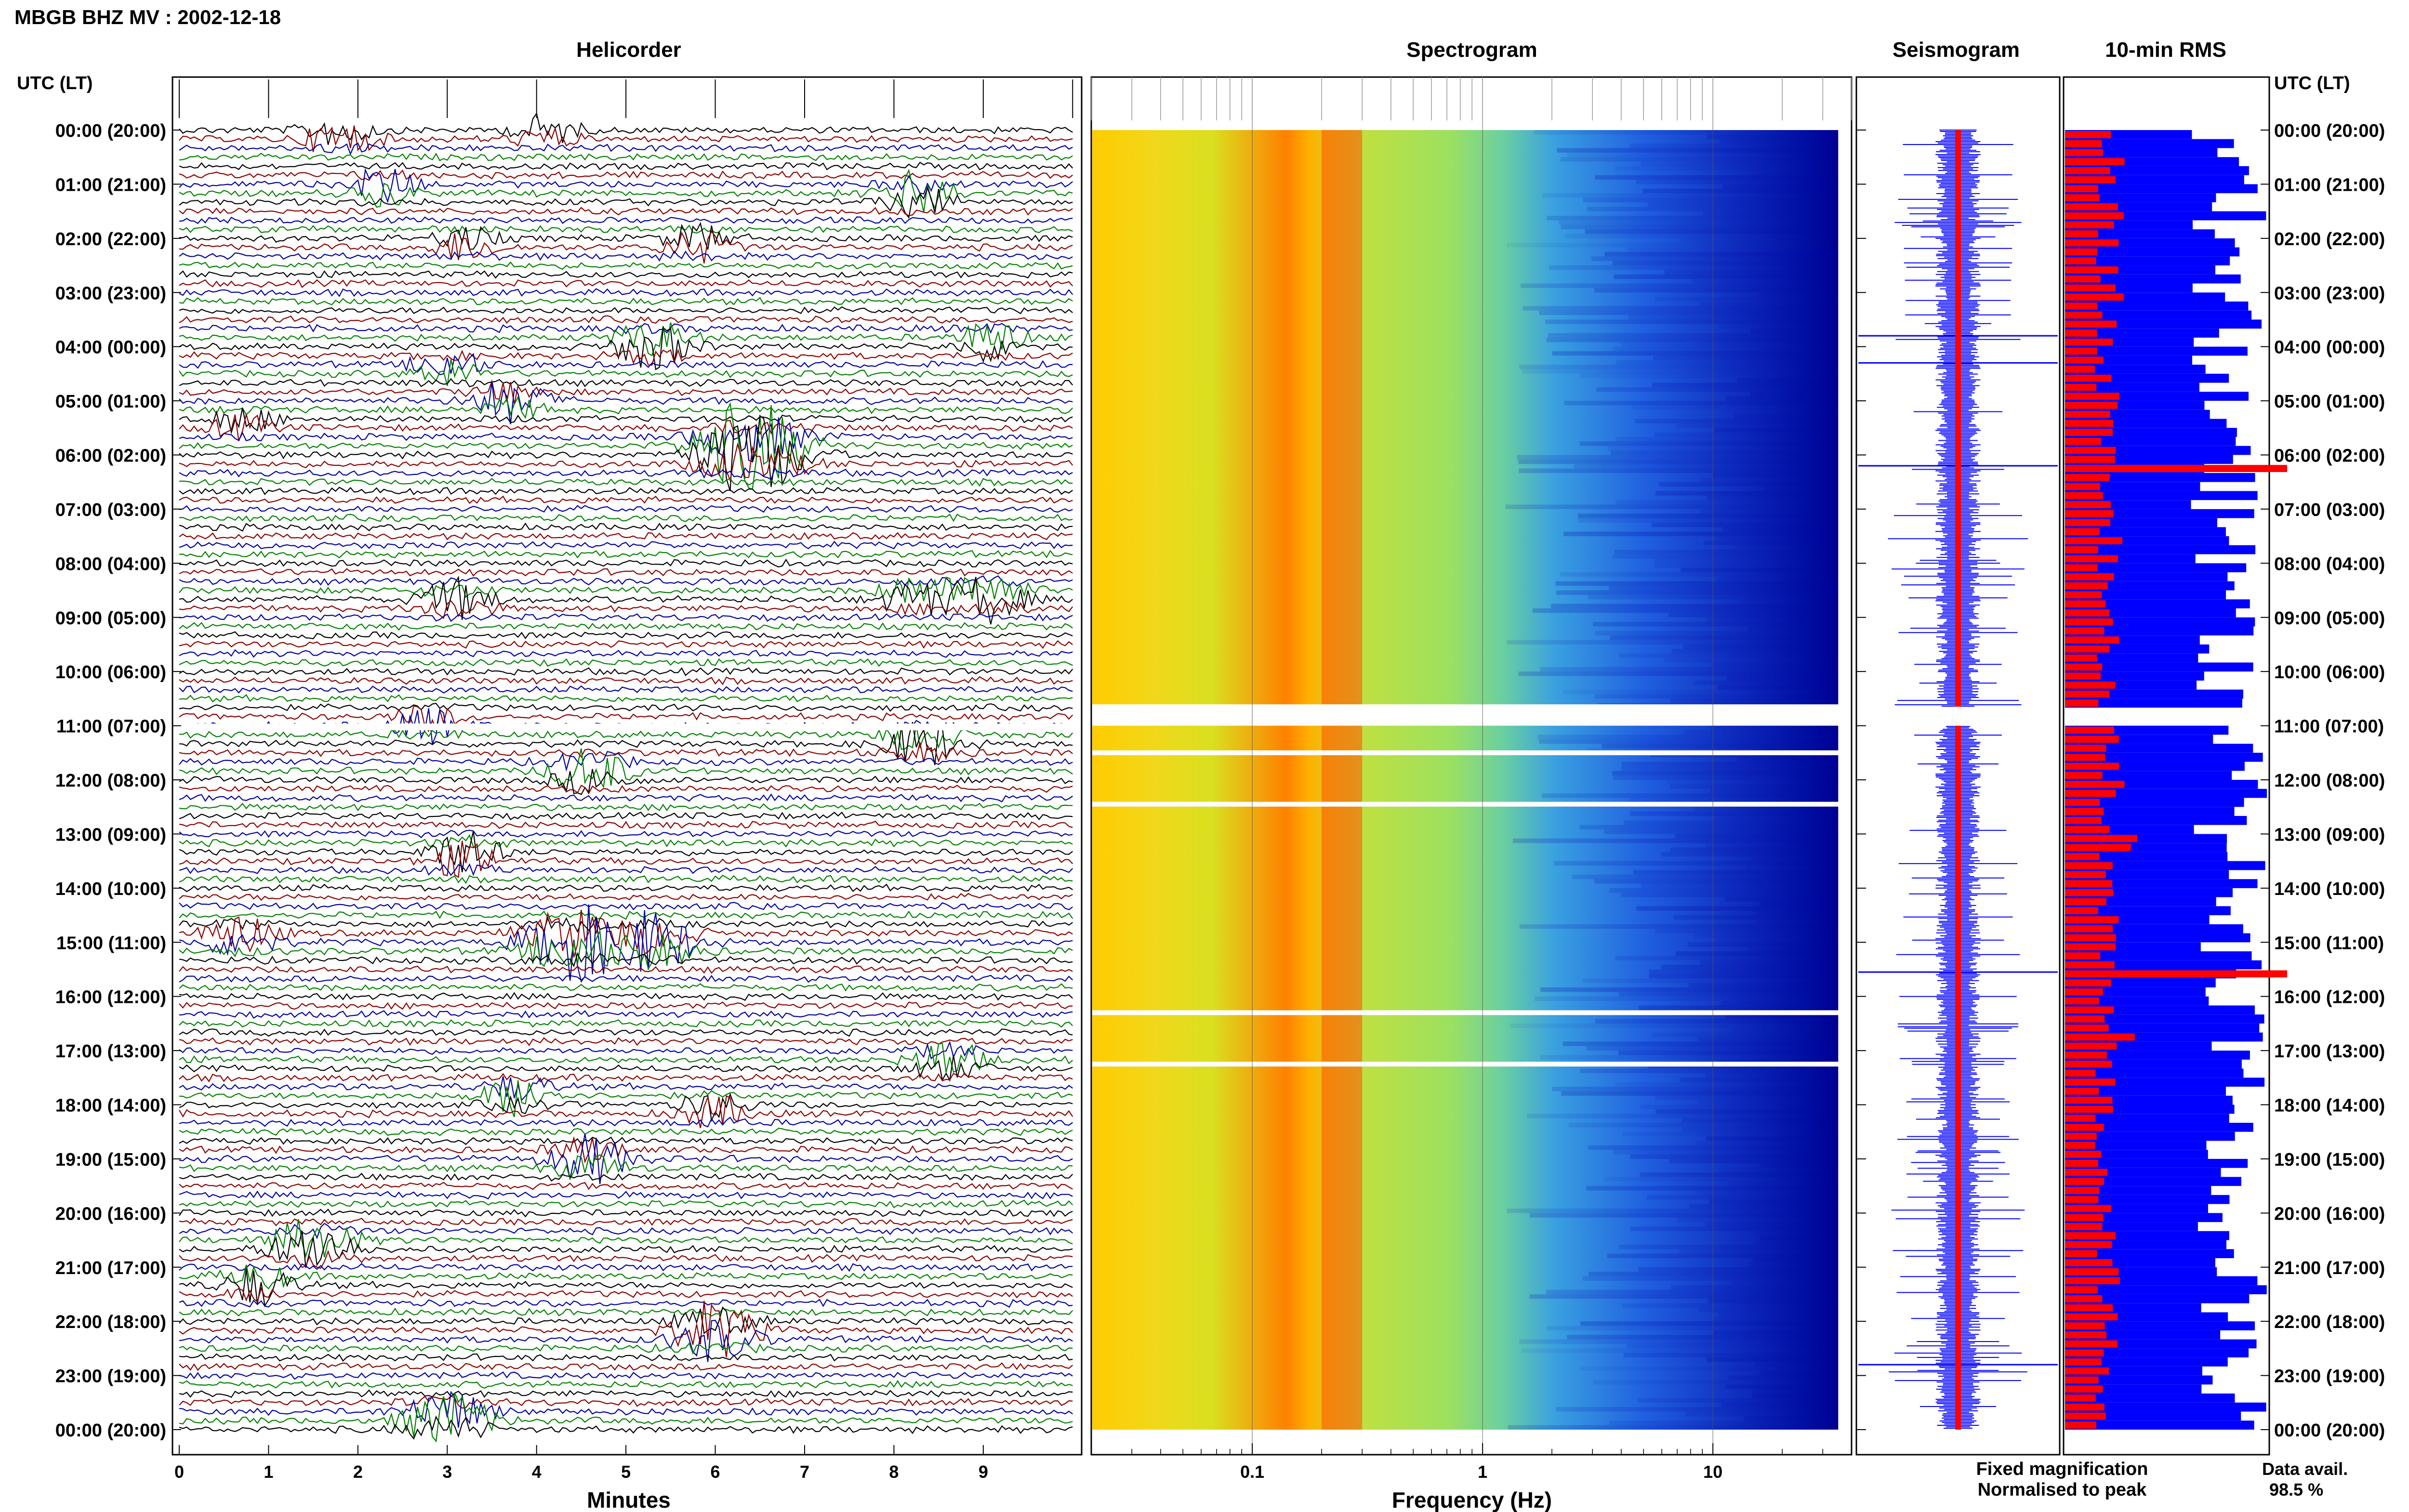  What do you see at coordinates (179, 1472) in the screenshot?
I see `helicorder-x-tick-label: 0` at bounding box center [179, 1472].